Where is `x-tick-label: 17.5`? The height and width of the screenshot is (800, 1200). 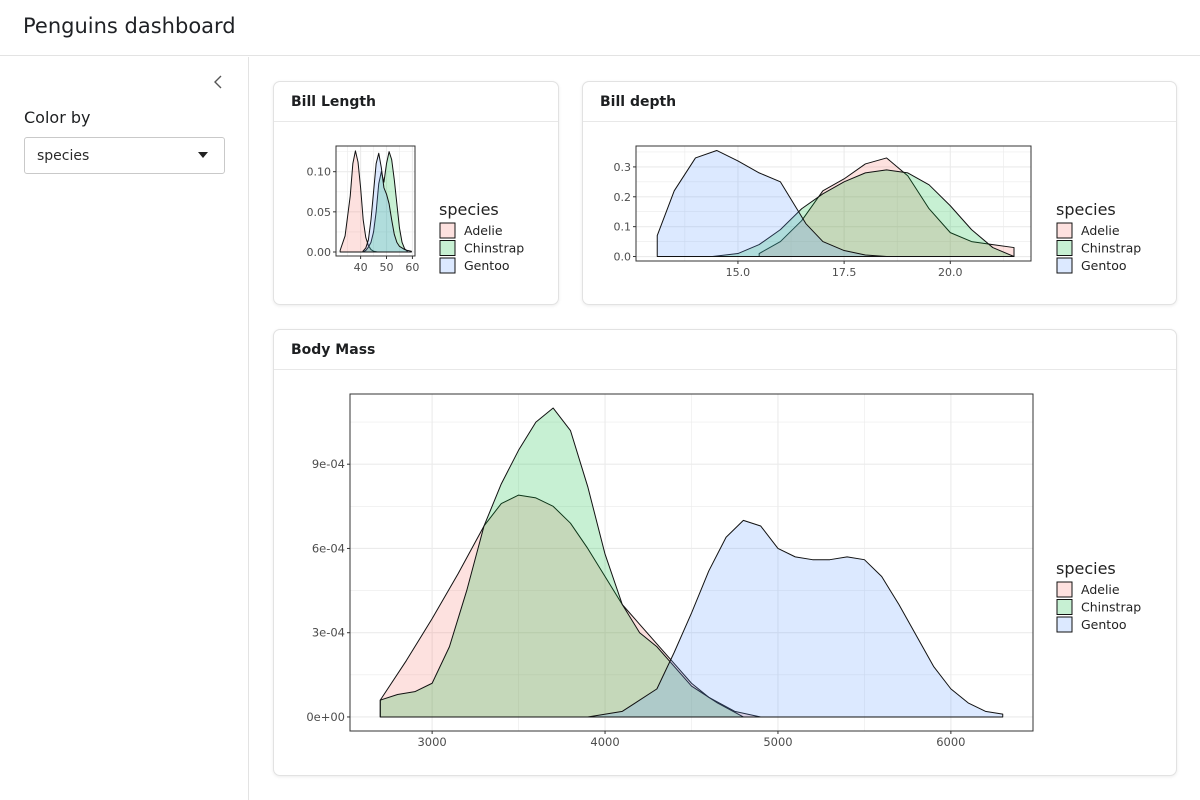
x-tick-label: 17.5 is located at coordinates (844, 272).